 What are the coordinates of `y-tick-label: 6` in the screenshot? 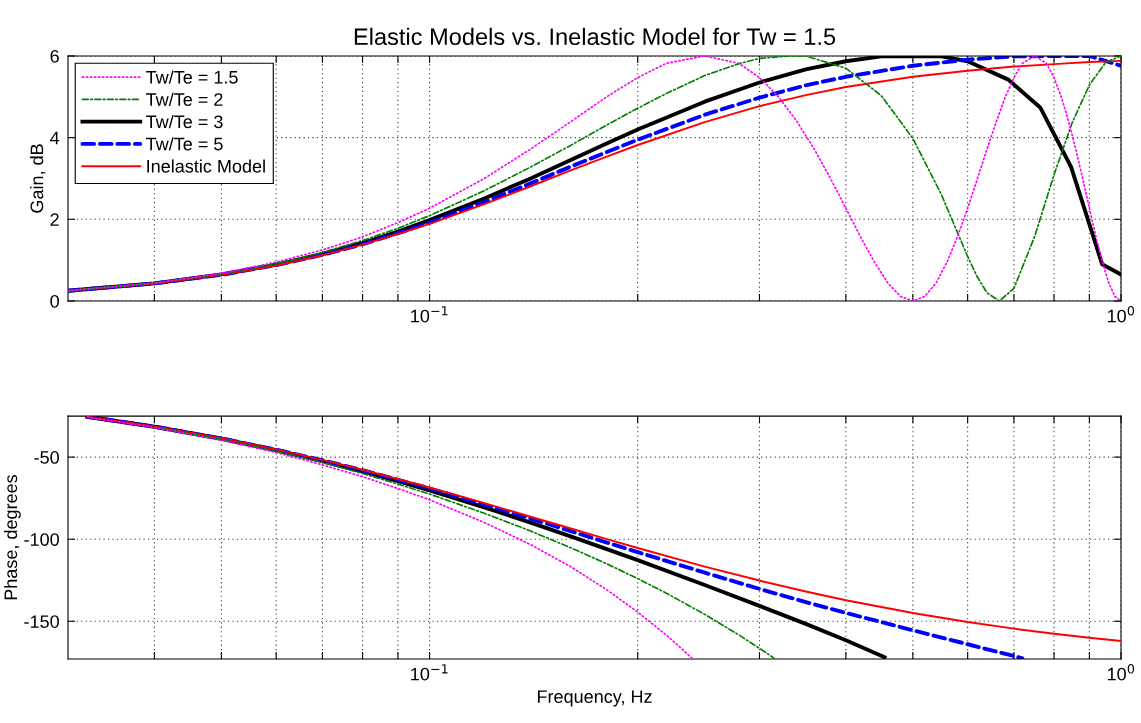 It's located at (54, 56).